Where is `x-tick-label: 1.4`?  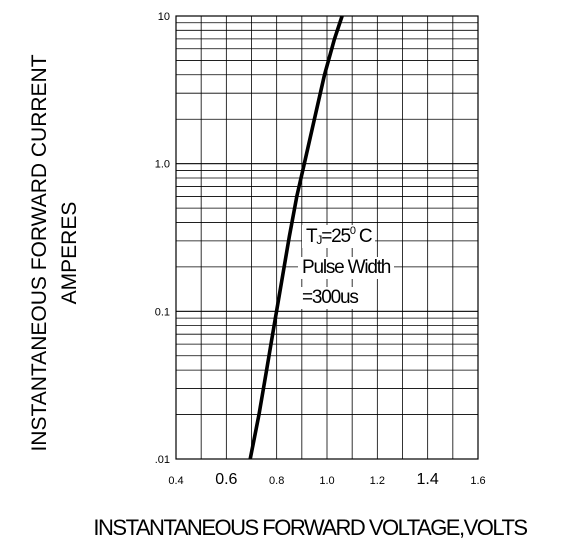 x-tick-label: 1.4 is located at coordinates (428, 479).